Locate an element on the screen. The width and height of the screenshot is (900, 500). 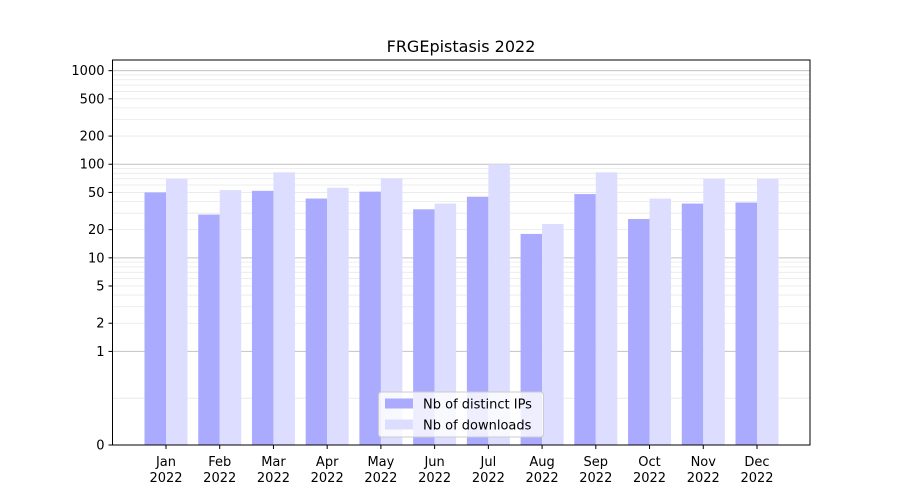
legend: Nb of distinct IPs Nb of downloads is located at coordinates (461, 414).